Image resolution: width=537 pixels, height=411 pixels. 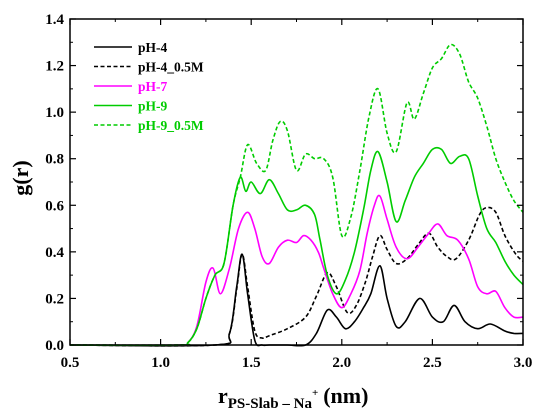 I want to click on x-tick-label: 1.0, so click(x=160, y=363).